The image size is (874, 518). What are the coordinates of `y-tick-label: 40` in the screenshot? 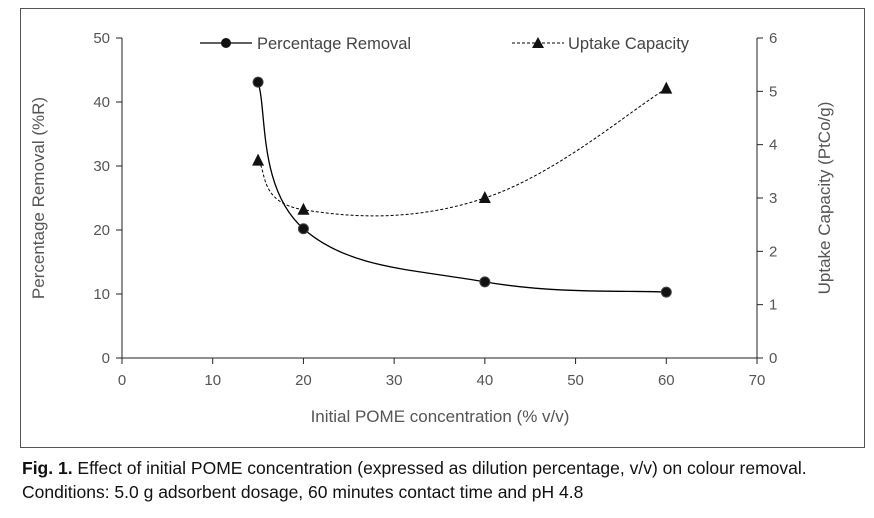 It's located at (101, 102).